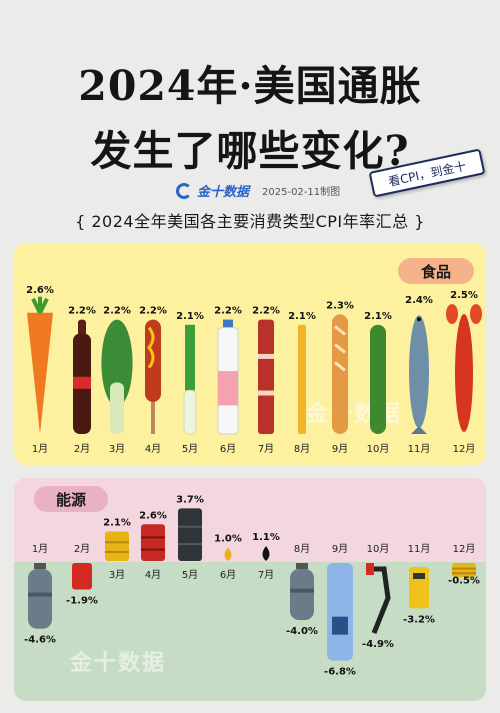  I want to click on food-month-label: 3月, so click(117, 449).